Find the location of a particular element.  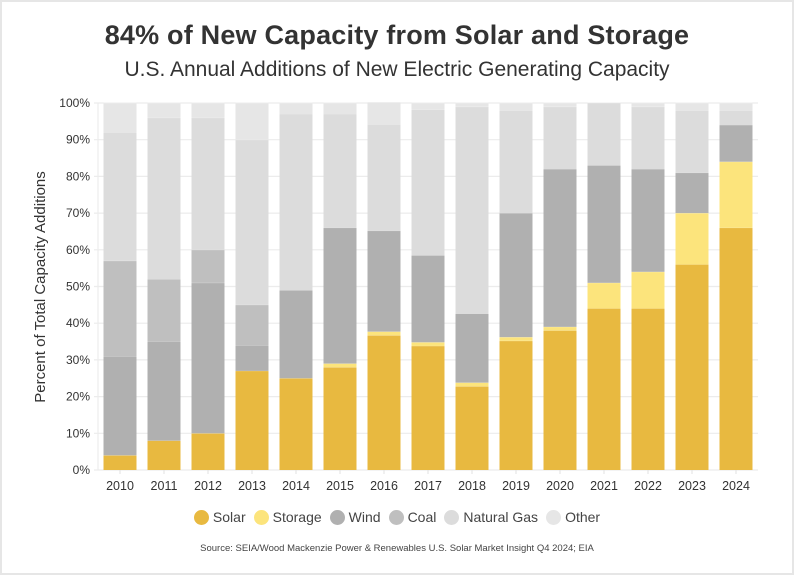

bar-stack-2015 is located at coordinates (340, 286).